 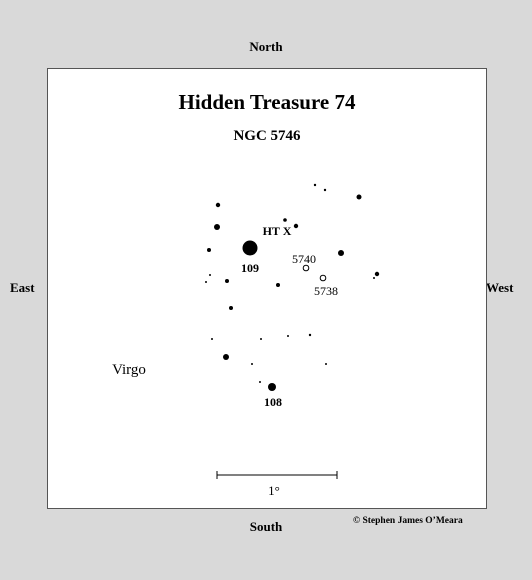 What do you see at coordinates (267, 102) in the screenshot?
I see `chart-title: Hidden Treasure 74` at bounding box center [267, 102].